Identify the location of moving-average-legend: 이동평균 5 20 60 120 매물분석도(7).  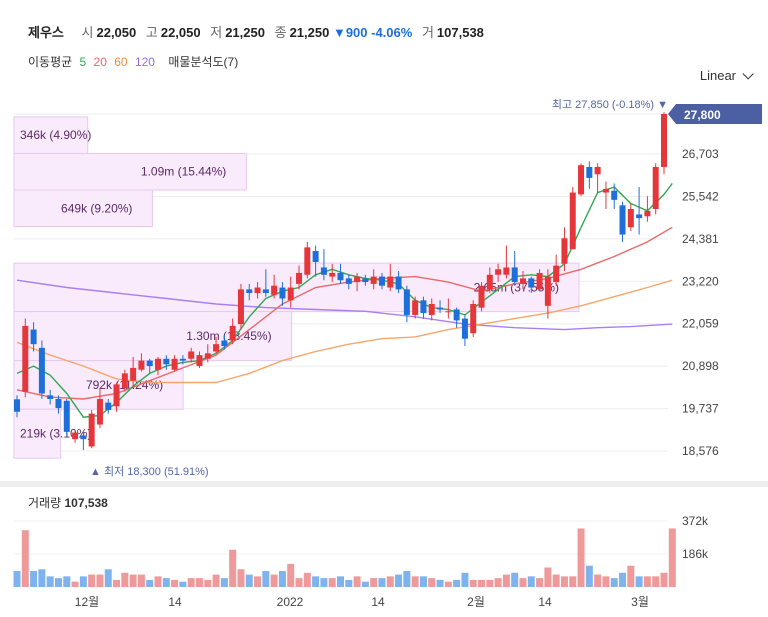
(135, 61).